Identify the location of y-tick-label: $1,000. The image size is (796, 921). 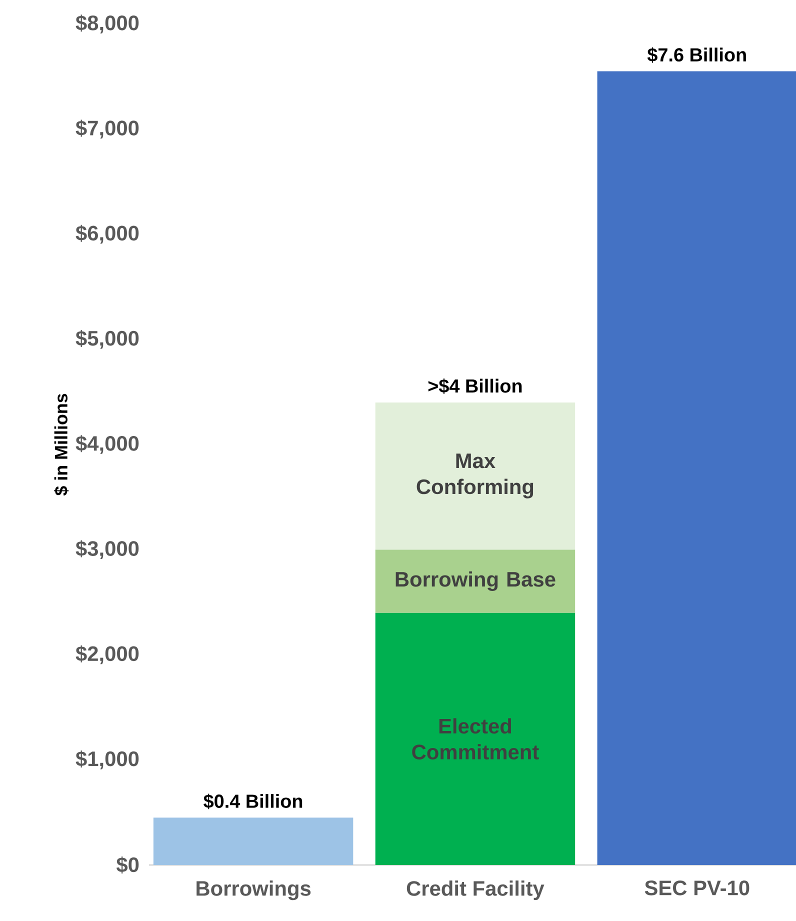
(107, 760).